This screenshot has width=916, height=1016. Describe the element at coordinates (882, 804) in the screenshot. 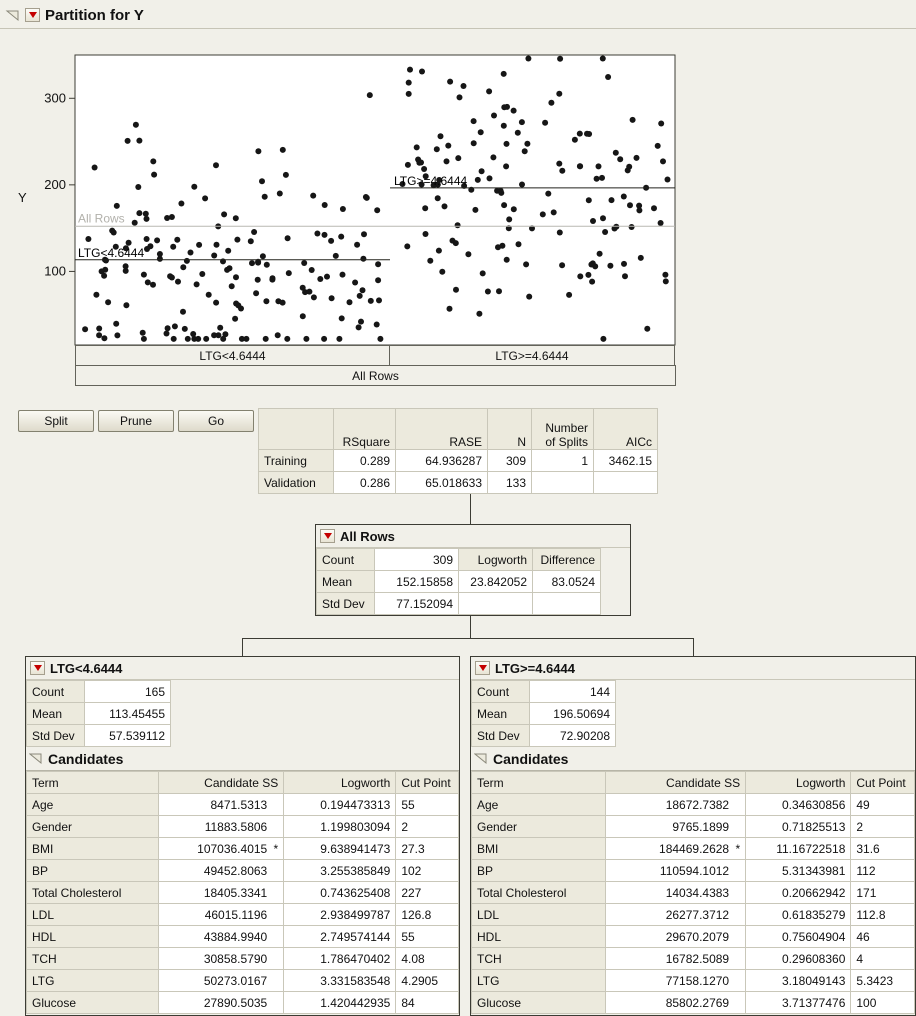

I see `cut-point-cell: 49` at that location.